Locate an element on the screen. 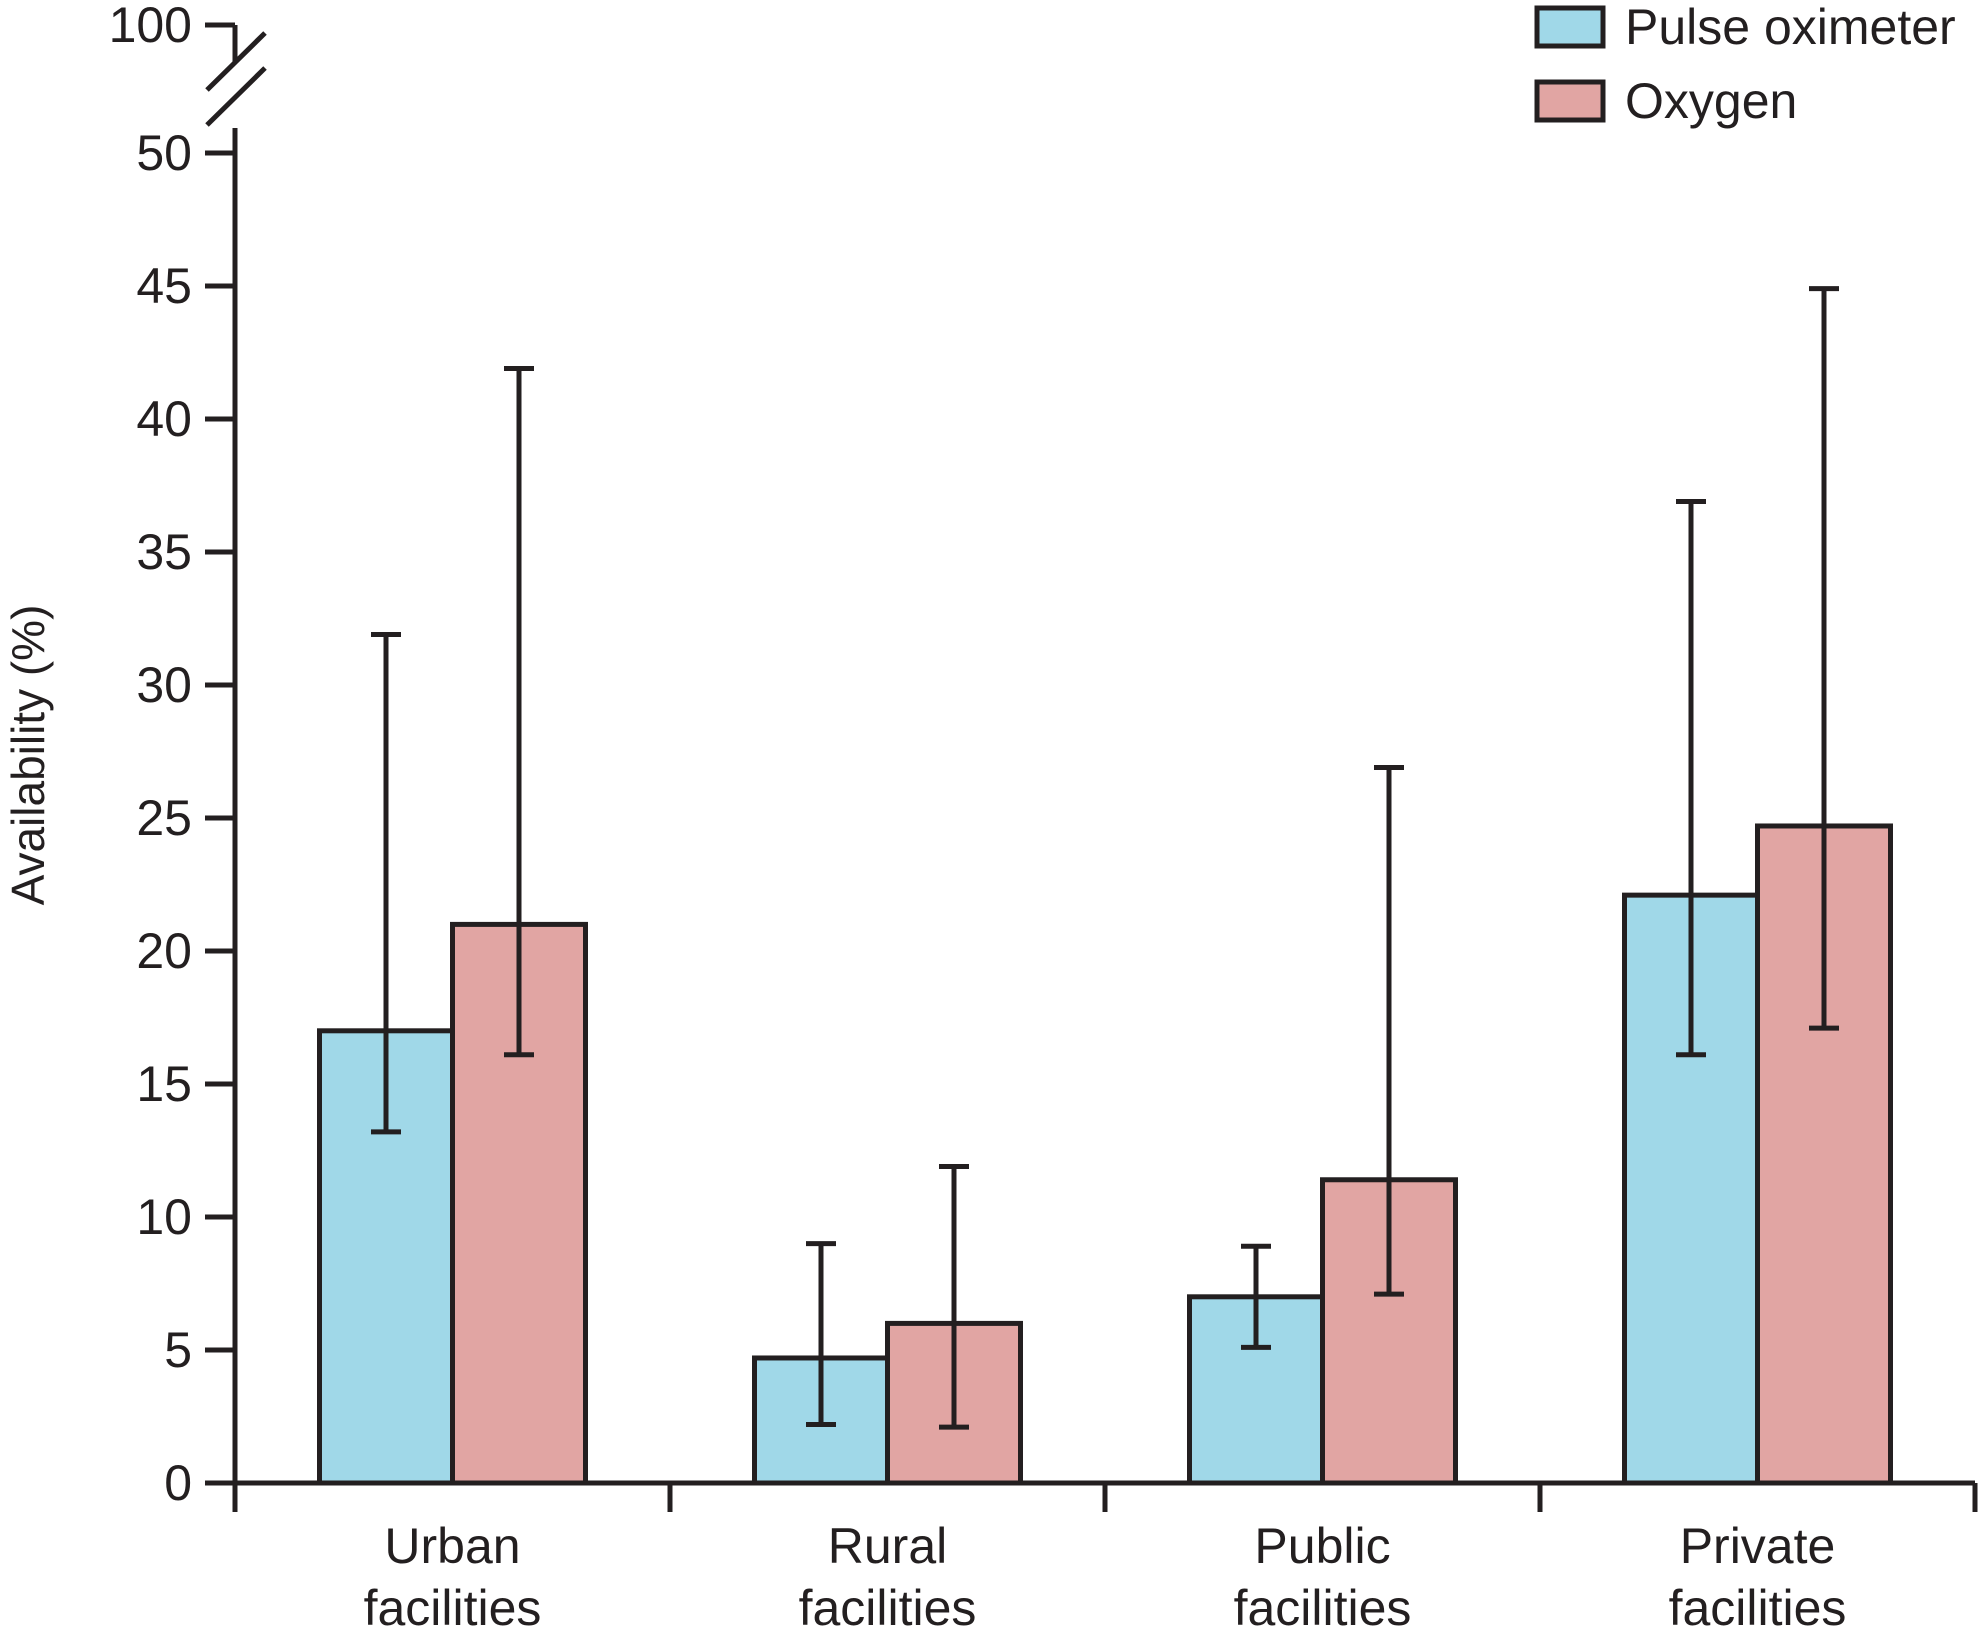 The height and width of the screenshot is (1645, 1981). x-category-label: Urban facilities is located at coordinates (453, 1577).